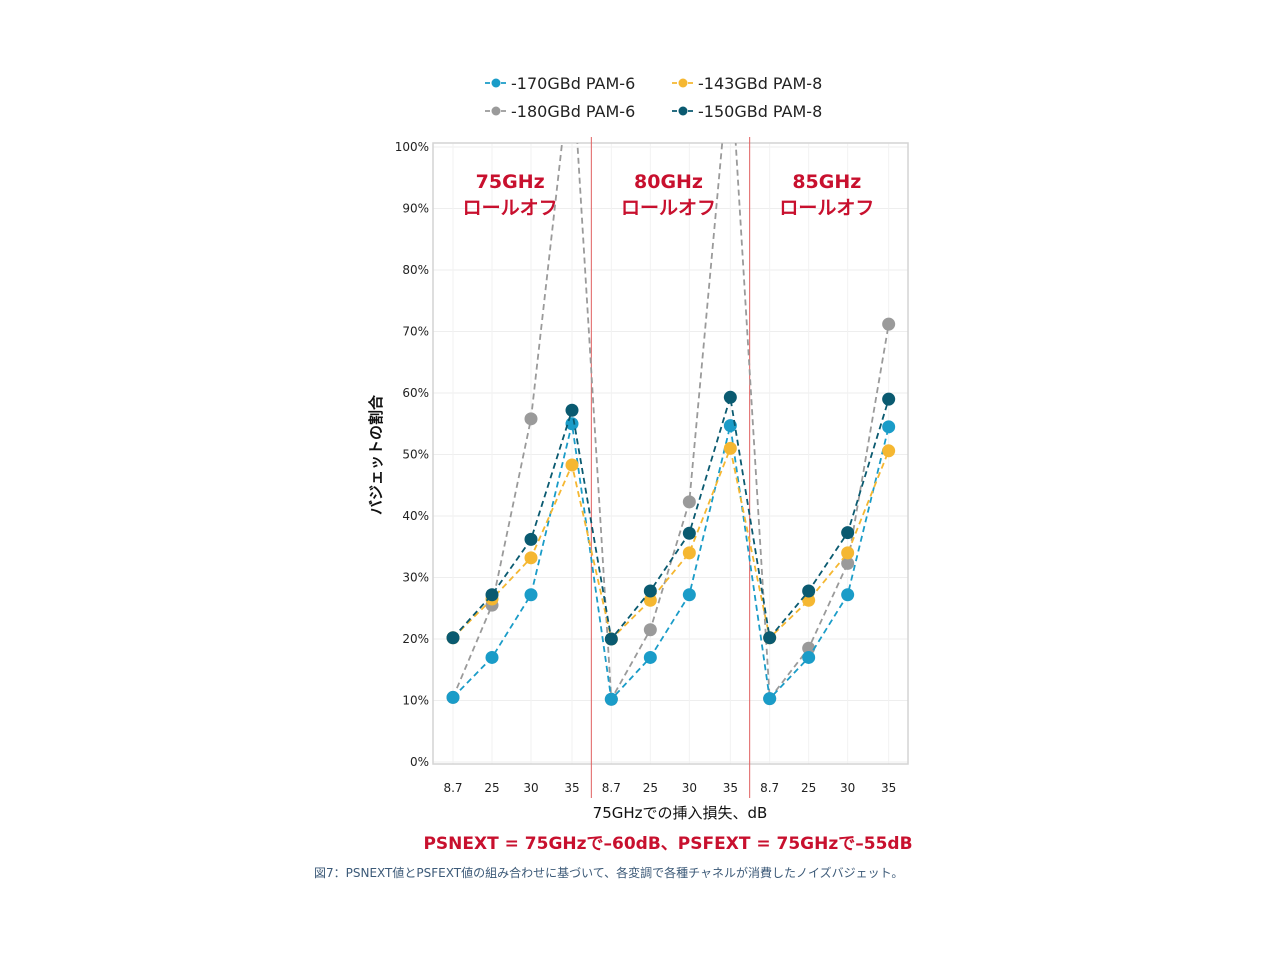 This screenshot has height=960, width=1280. What do you see at coordinates (415, 209) in the screenshot?
I see `y-tick-label: 90%` at bounding box center [415, 209].